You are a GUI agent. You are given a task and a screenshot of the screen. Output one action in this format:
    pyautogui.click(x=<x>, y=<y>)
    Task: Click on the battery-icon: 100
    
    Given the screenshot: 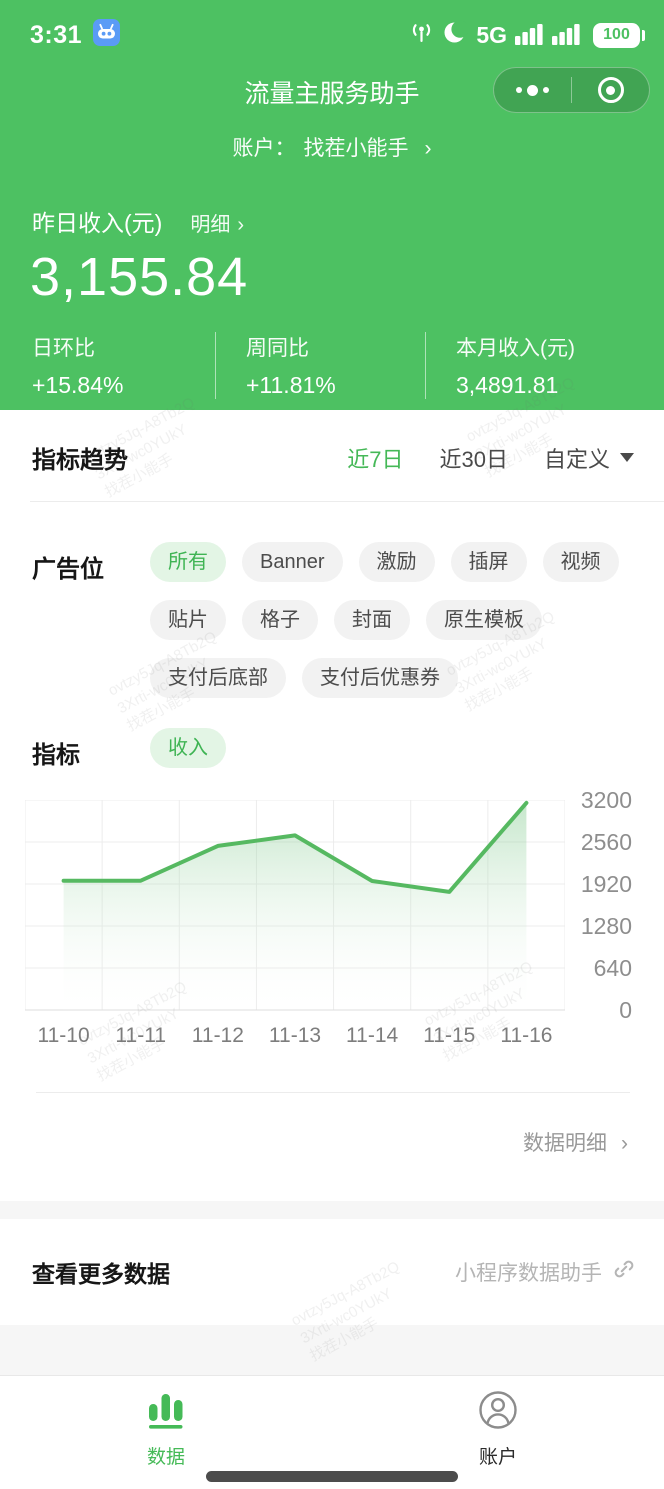 What is the action you would take?
    pyautogui.click(x=619, y=35)
    